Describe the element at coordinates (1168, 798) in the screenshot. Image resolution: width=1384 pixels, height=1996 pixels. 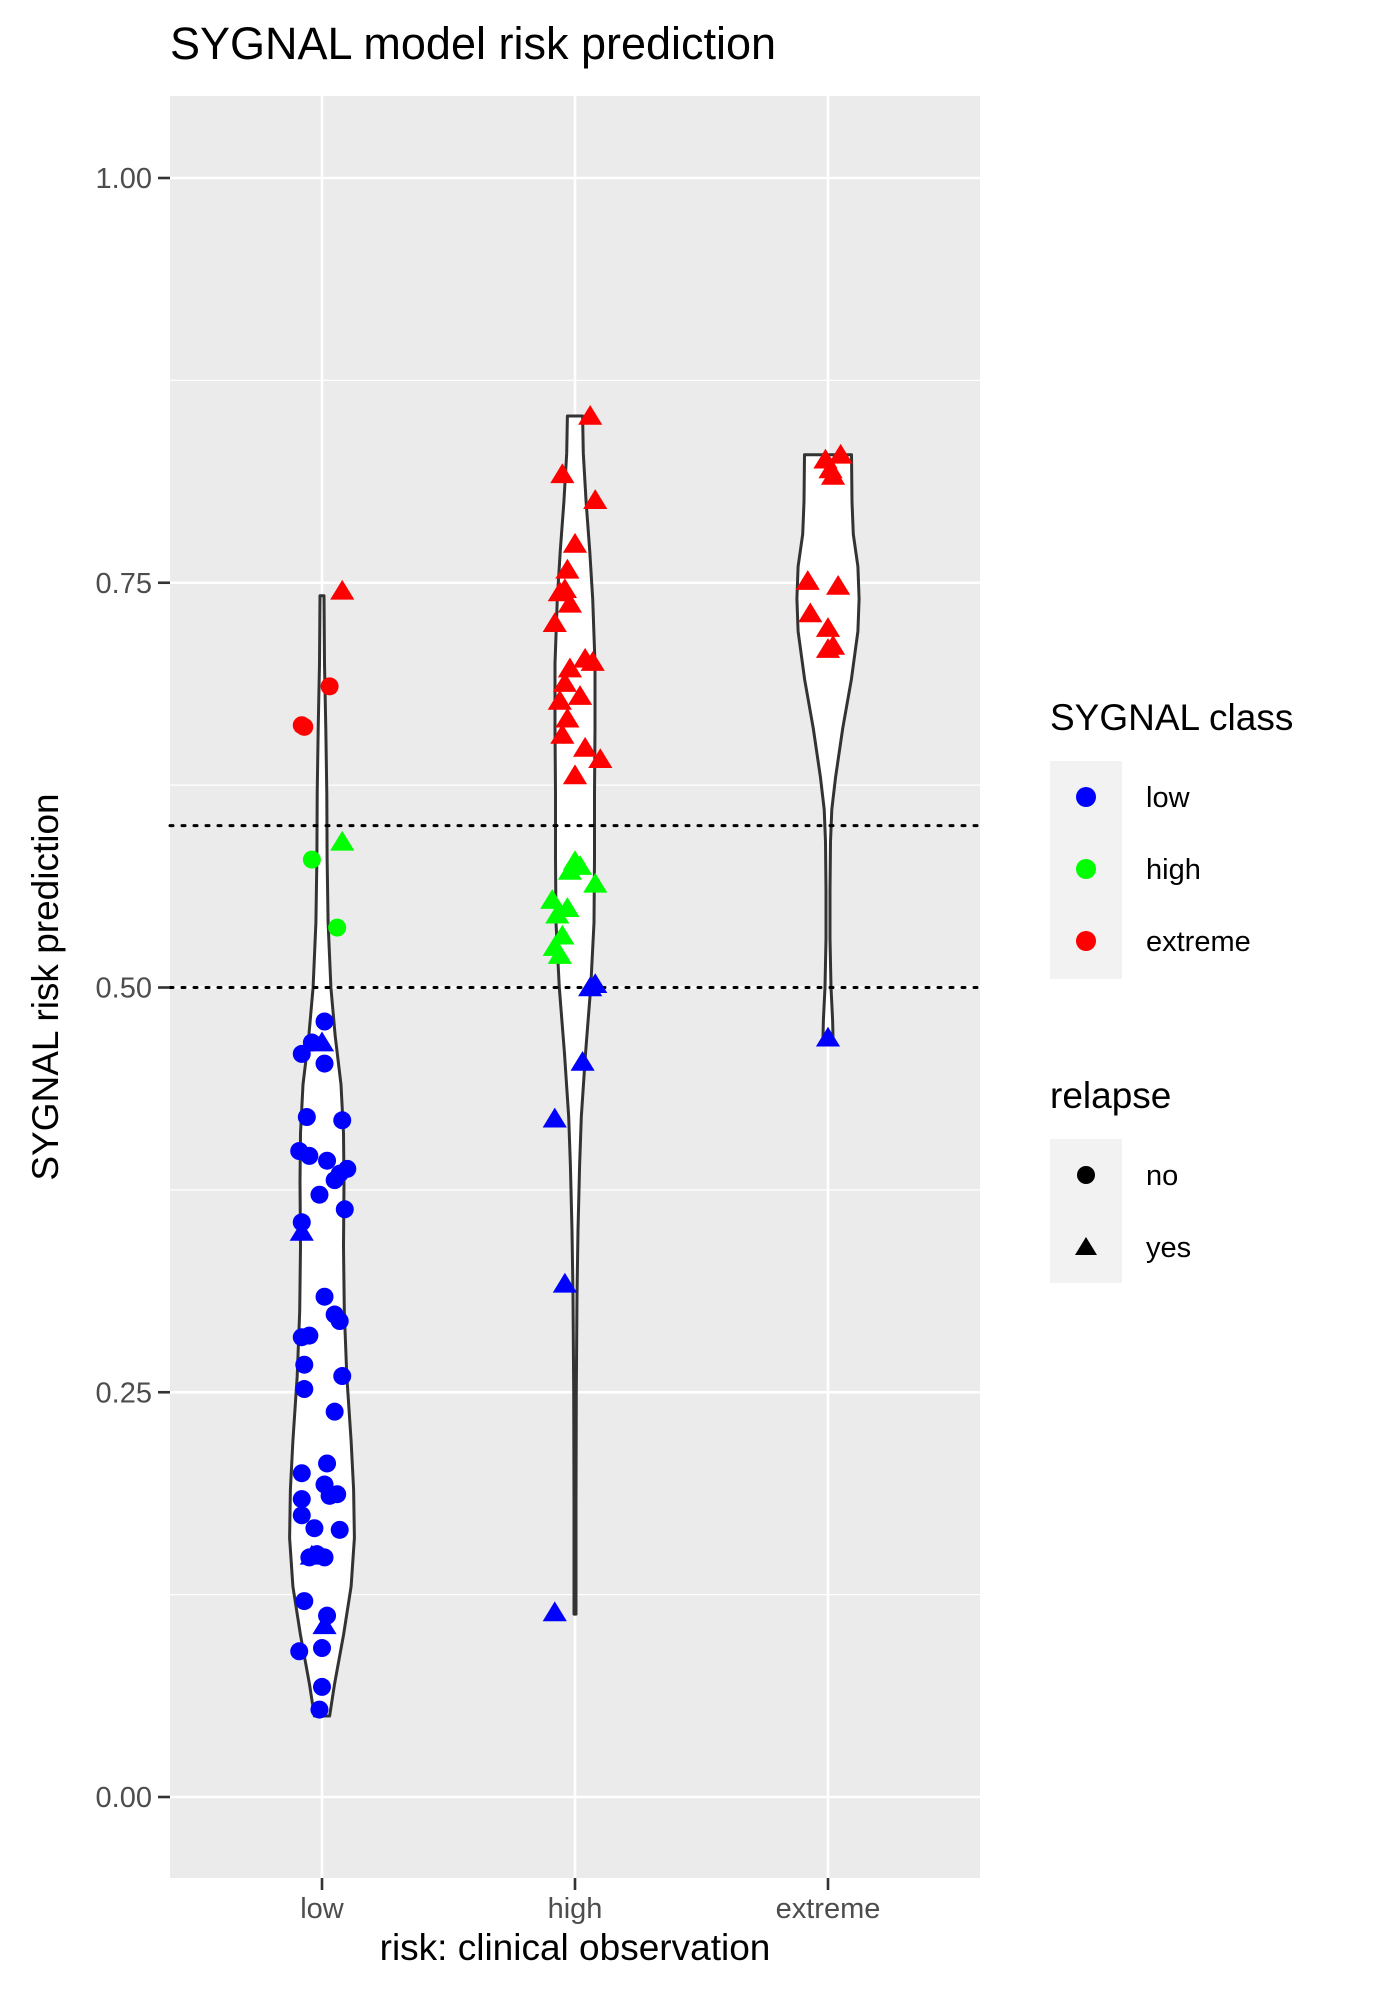
I see `legend-label-low: low` at that location.